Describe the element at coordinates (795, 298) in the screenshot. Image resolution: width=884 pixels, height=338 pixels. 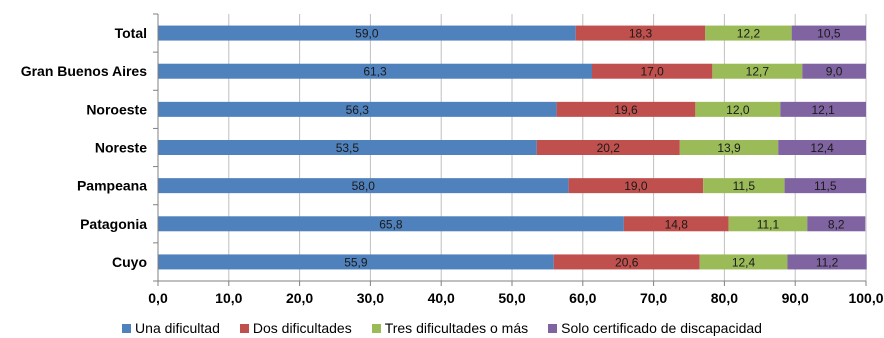
I see `x-tick-label: 90,0` at that location.